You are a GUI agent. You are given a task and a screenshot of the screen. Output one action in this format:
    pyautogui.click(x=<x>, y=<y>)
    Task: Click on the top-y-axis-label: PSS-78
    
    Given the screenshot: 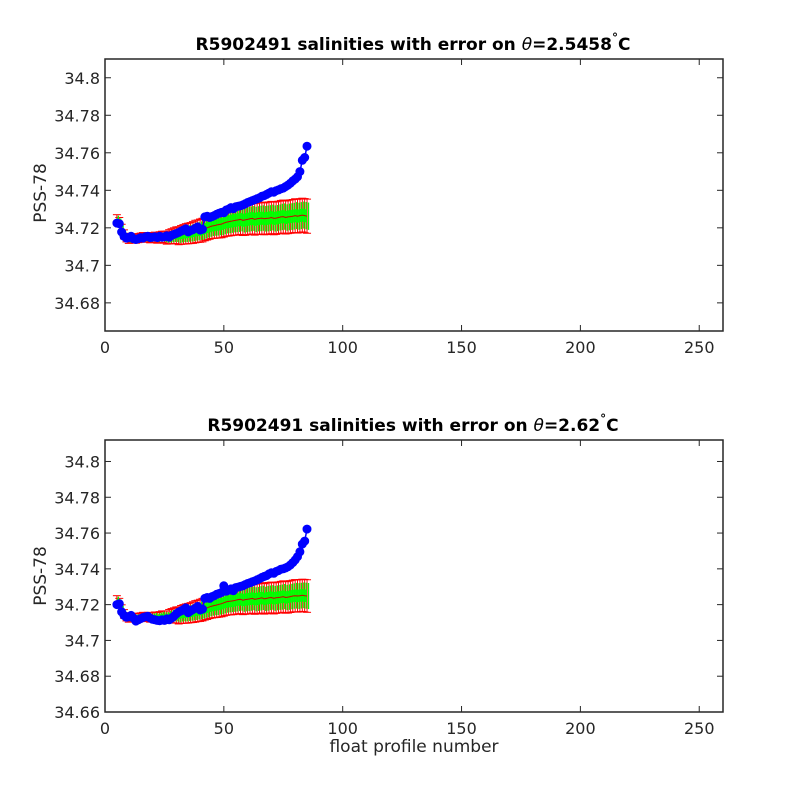 What is the action you would take?
    pyautogui.click(x=41, y=193)
    